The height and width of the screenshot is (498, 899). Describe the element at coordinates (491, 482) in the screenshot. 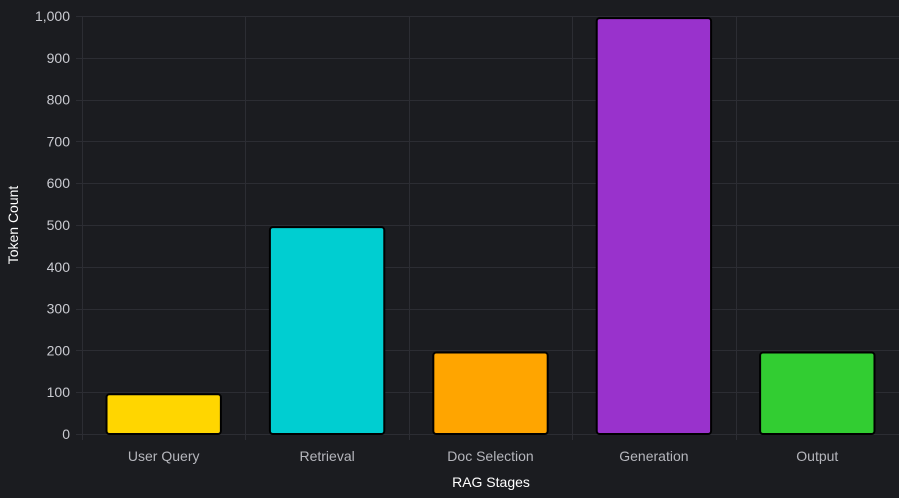

I see `x-axis-title: RAG Stages` at that location.